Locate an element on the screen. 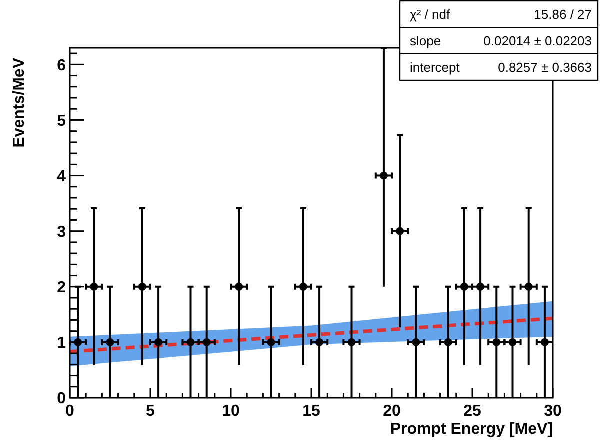 This screenshot has height=445, width=600. y-tick-label: 6 is located at coordinates (61, 65).